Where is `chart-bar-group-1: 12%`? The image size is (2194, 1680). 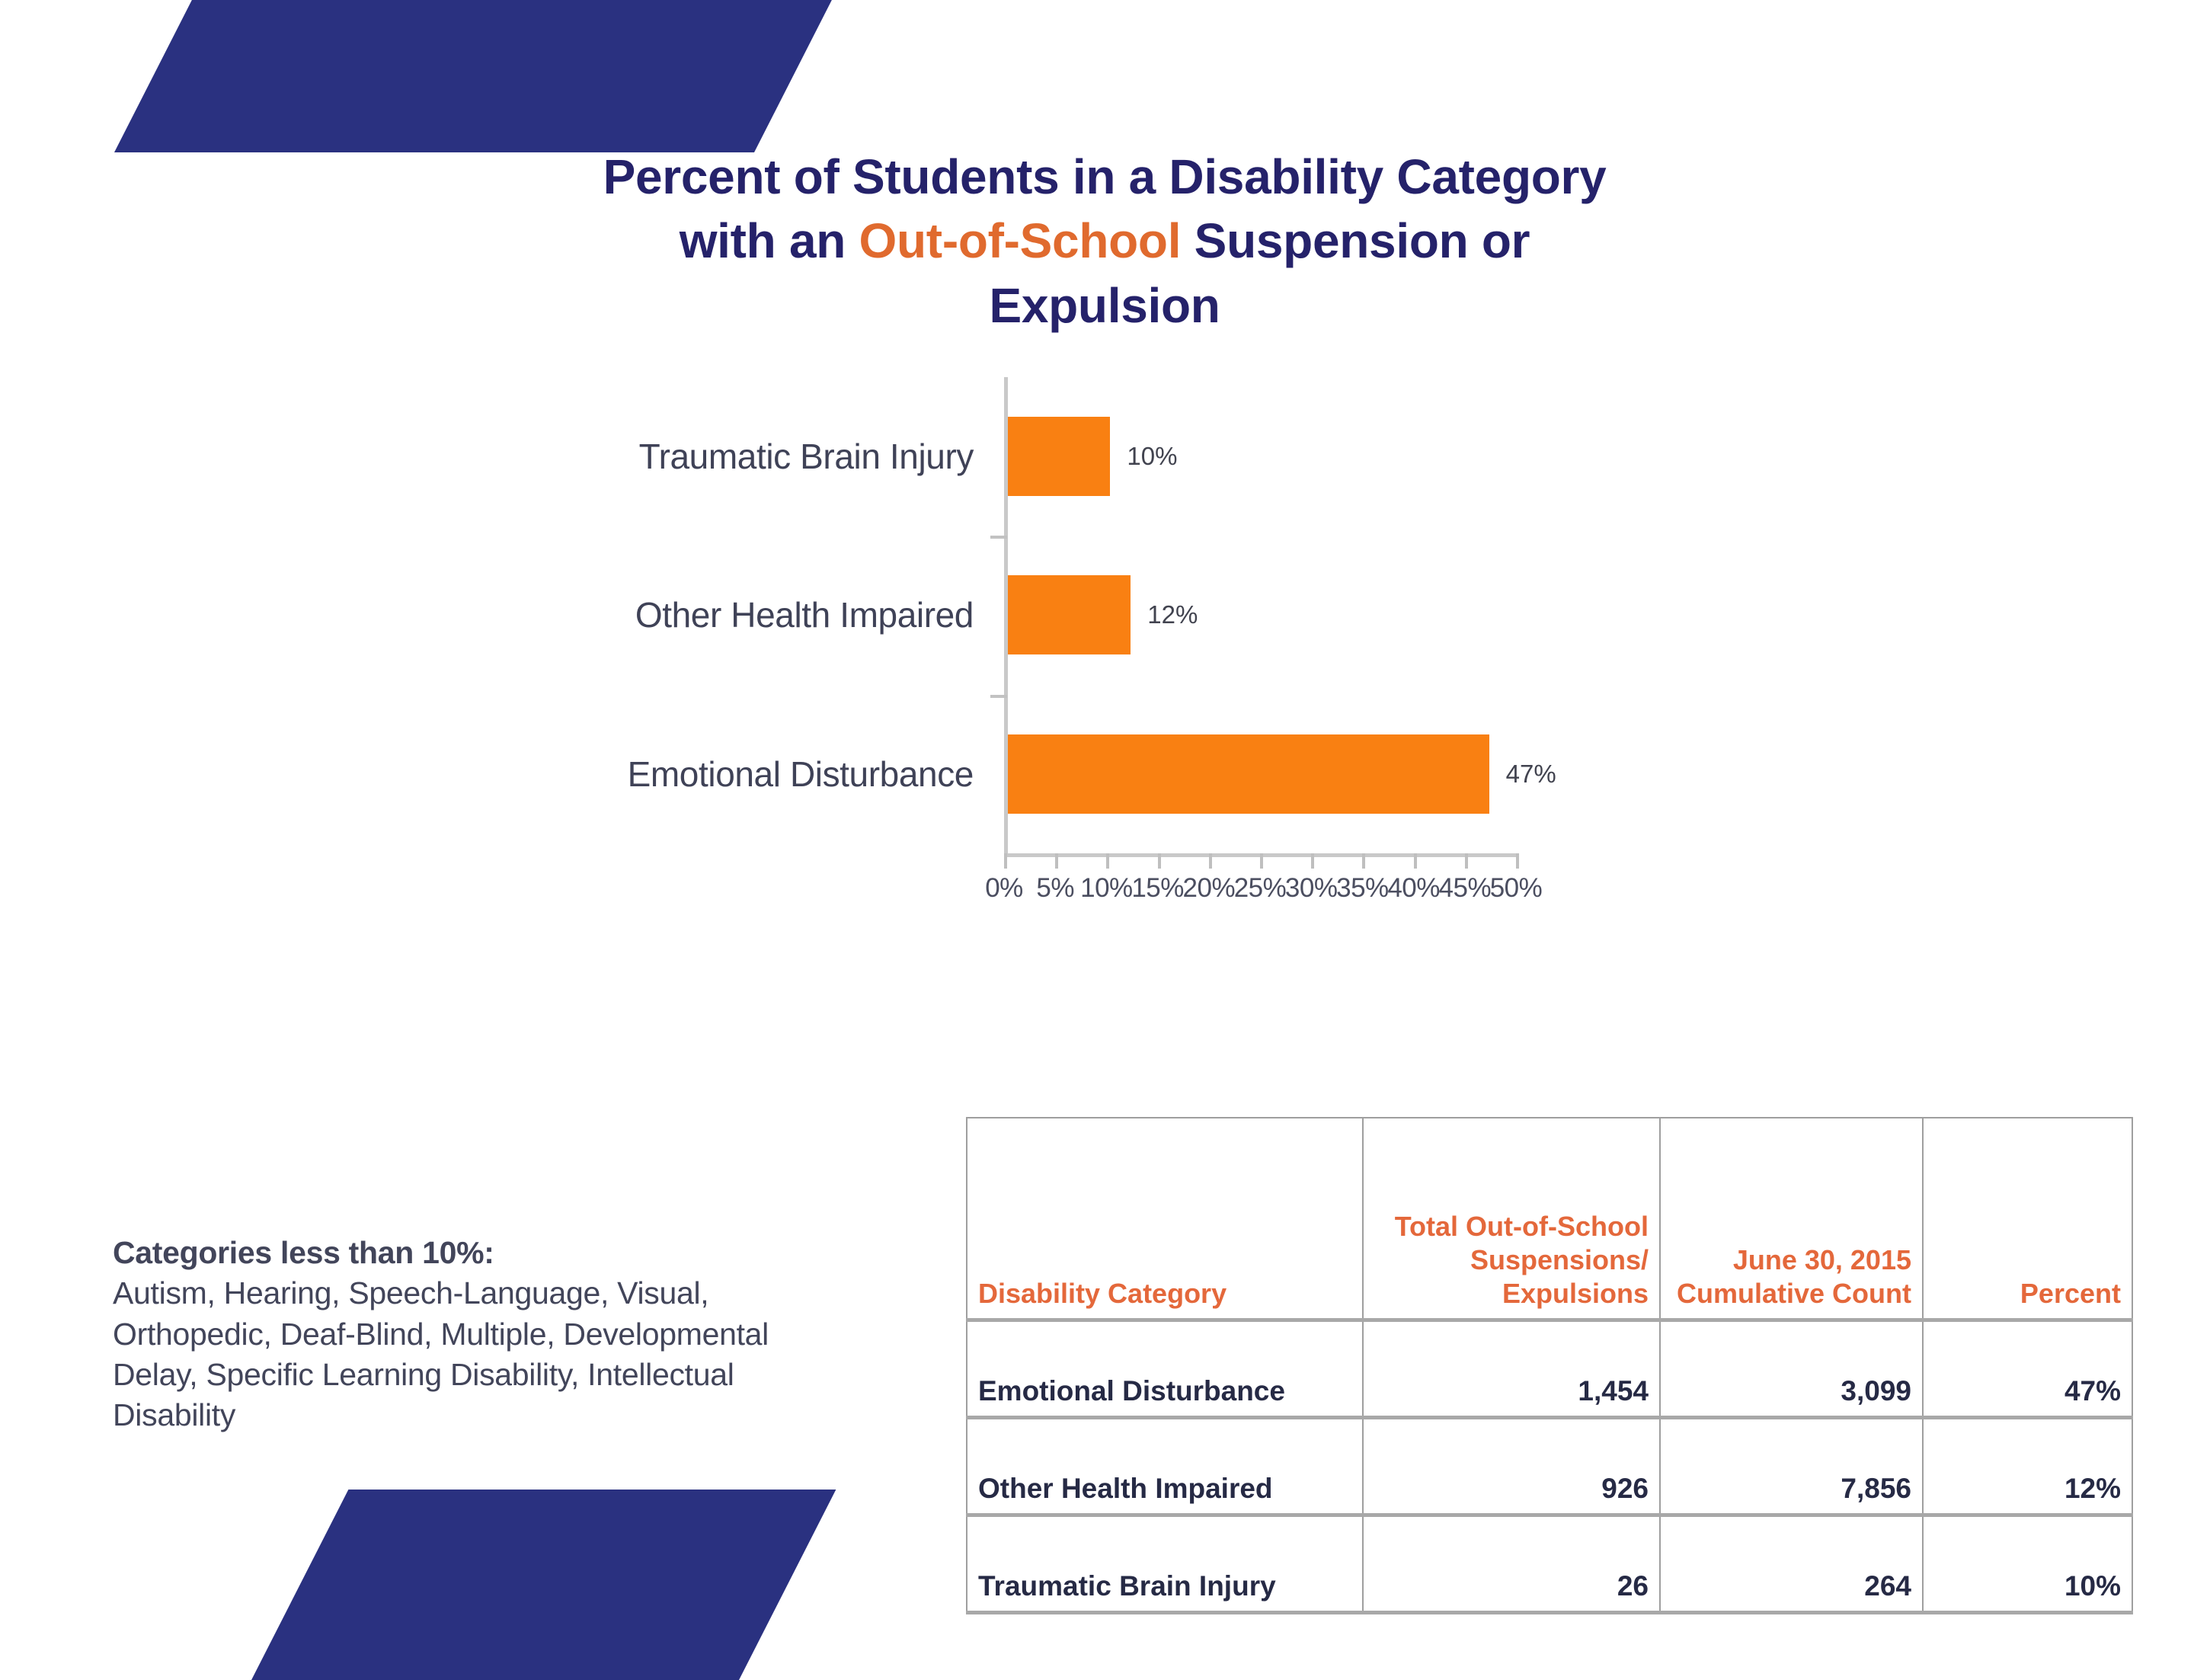 chart-bar-group-1: 12% is located at coordinates (1103, 615).